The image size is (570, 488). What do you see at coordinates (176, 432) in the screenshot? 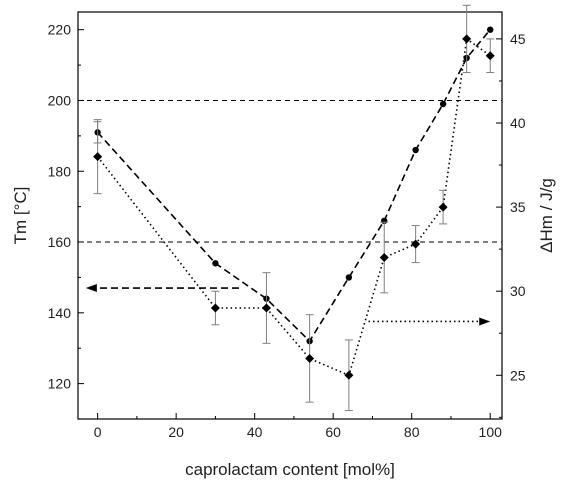
I see `x-tick-label: 20` at bounding box center [176, 432].